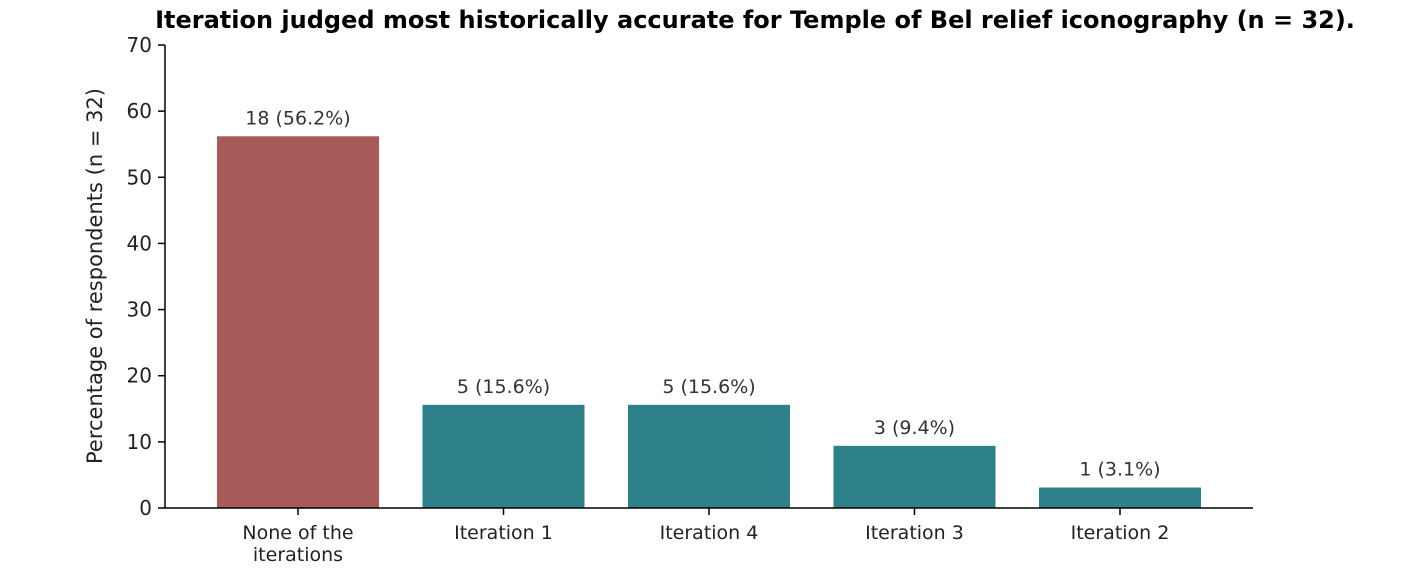 The height and width of the screenshot is (571, 1404). Describe the element at coordinates (1119, 469) in the screenshot. I see `data-label: 1 (3.1%)` at that location.